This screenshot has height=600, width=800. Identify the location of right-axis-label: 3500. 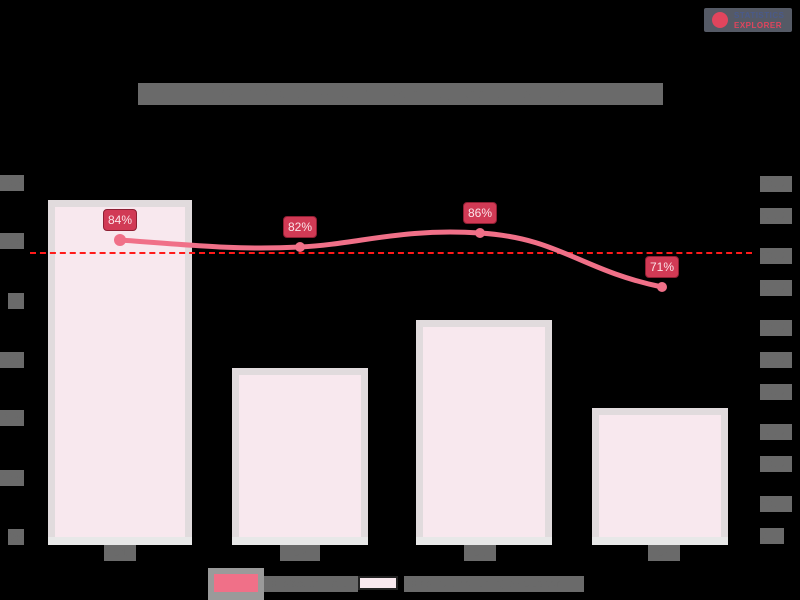
(776, 288).